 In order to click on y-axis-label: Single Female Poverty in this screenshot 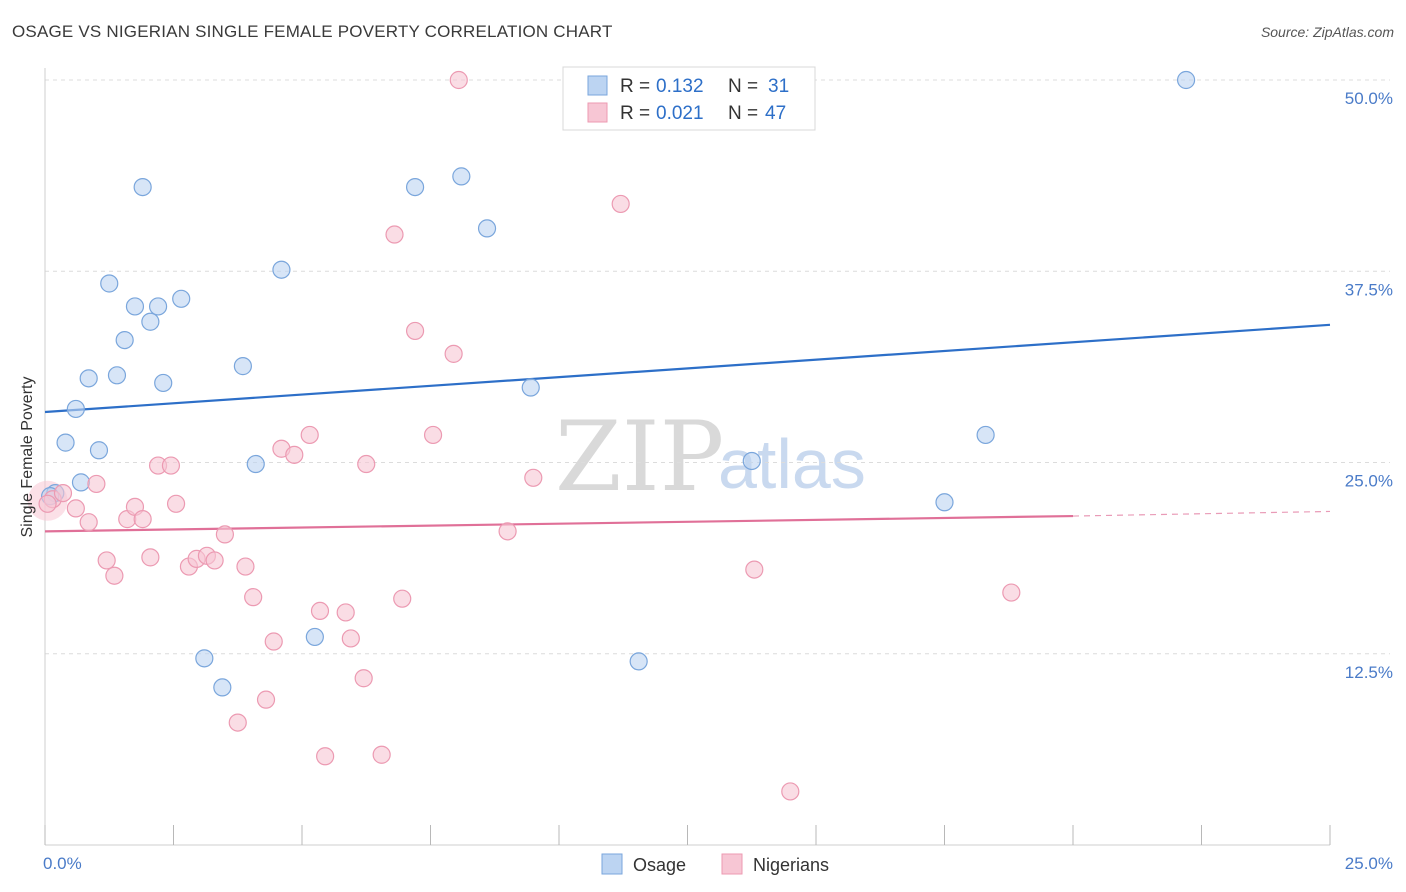, I will do `click(27, 457)`.